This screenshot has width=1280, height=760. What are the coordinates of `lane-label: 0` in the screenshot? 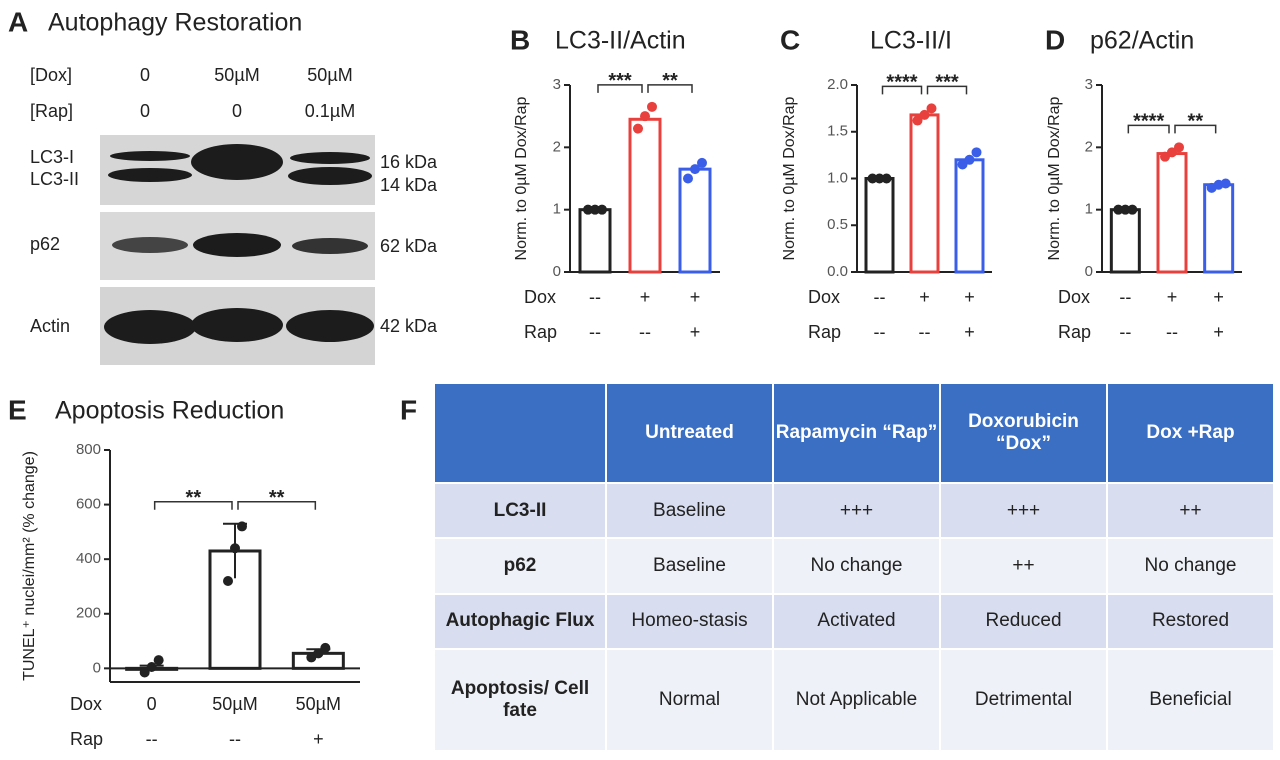 It's located at (145, 75).